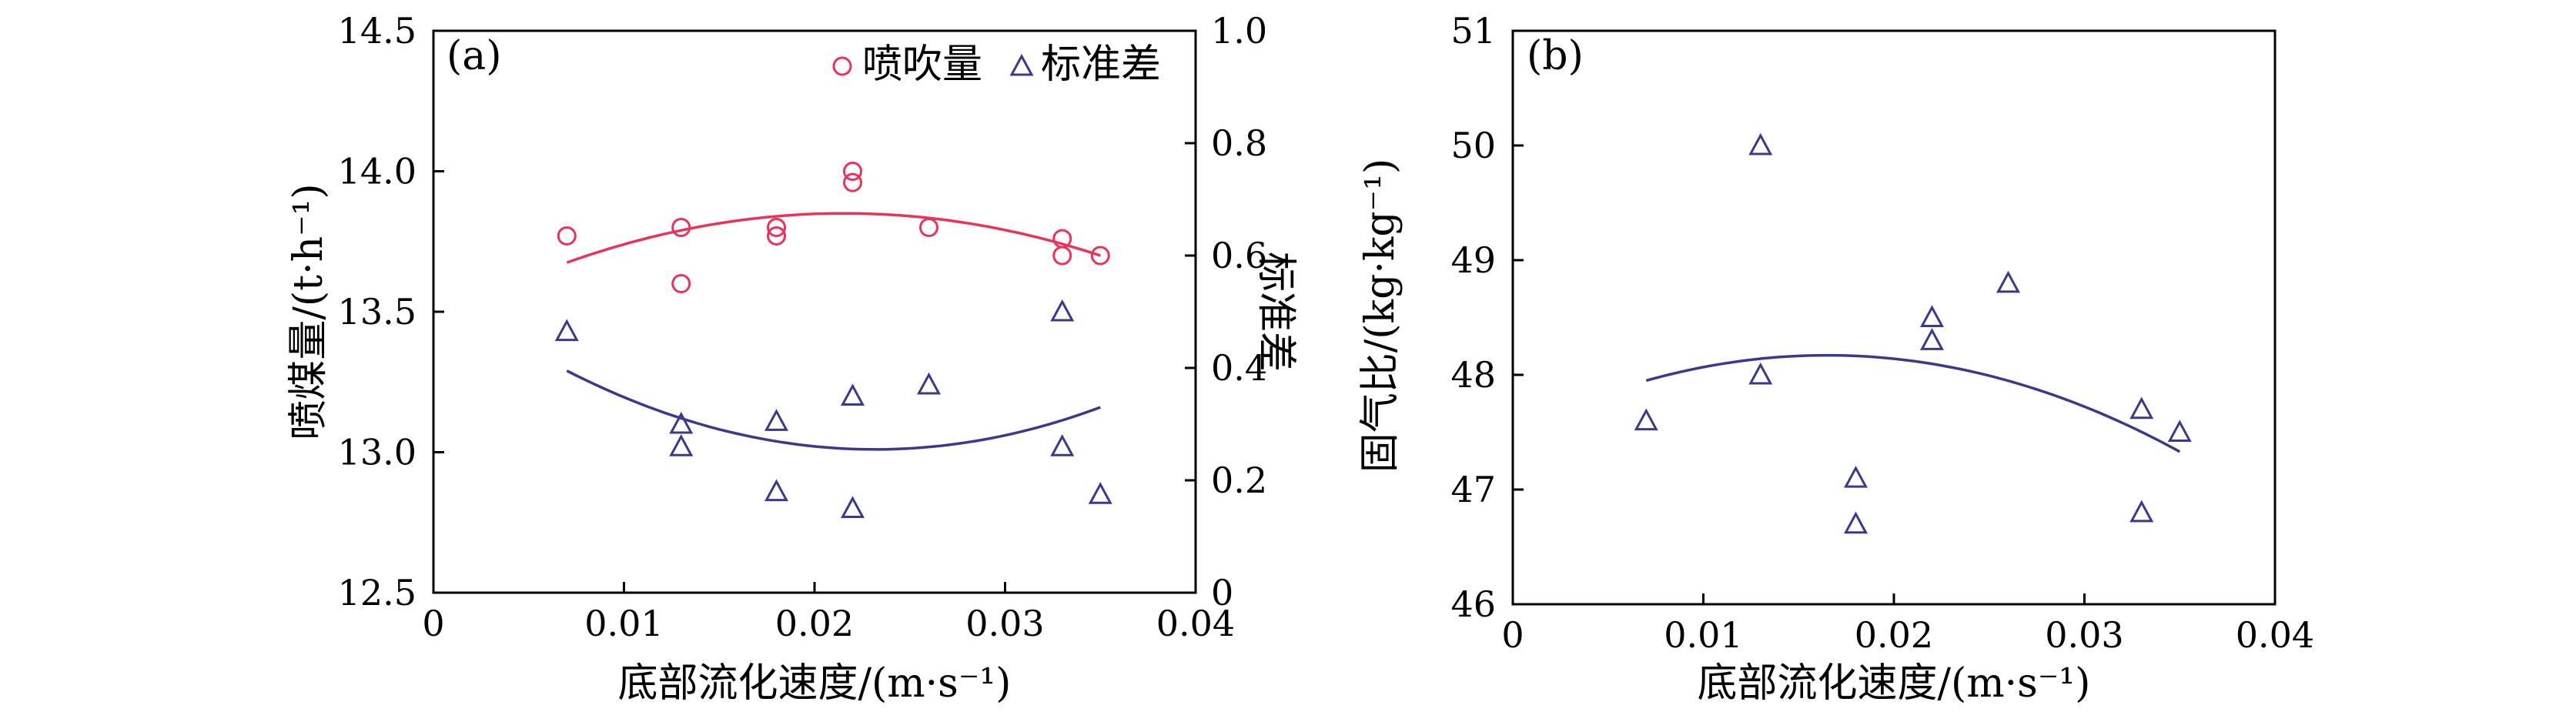  Describe the element at coordinates (377, 312) in the screenshot. I see `y-tick-label: 13.5` at that location.